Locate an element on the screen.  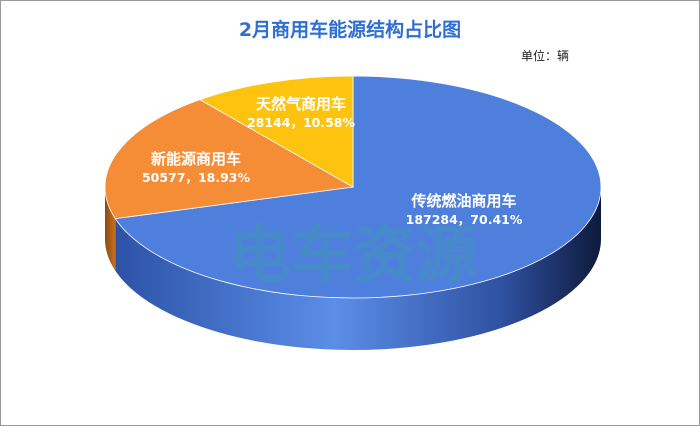
watermark-logo: 电车资源 is located at coordinates (353, 254).